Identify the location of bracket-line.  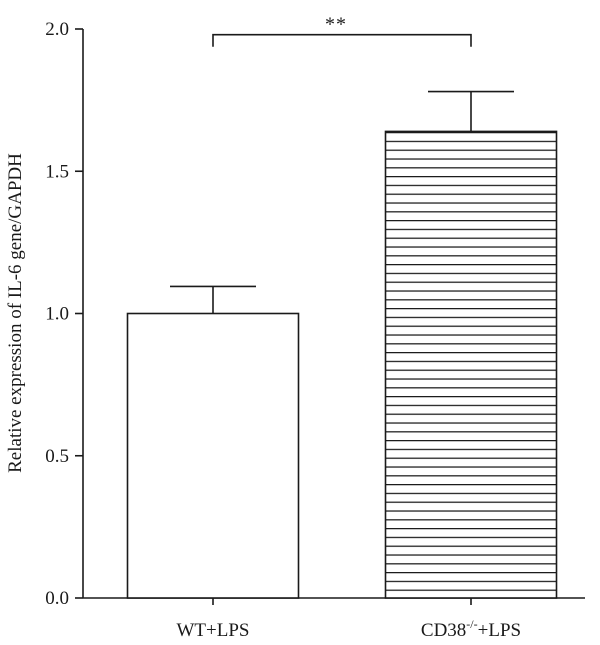
(342, 40).